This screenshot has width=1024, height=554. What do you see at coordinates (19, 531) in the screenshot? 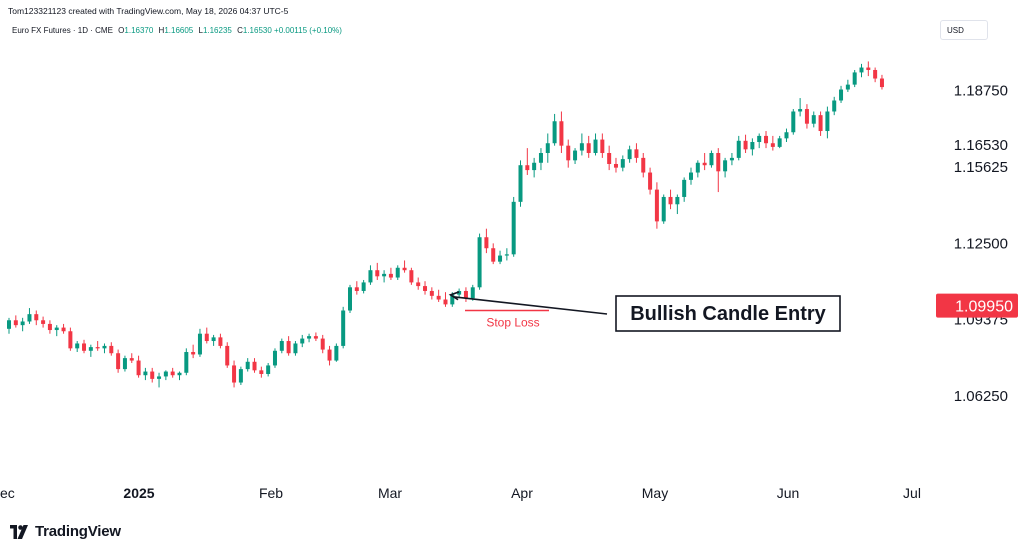
I see `tradingview-logo-icon` at bounding box center [19, 531].